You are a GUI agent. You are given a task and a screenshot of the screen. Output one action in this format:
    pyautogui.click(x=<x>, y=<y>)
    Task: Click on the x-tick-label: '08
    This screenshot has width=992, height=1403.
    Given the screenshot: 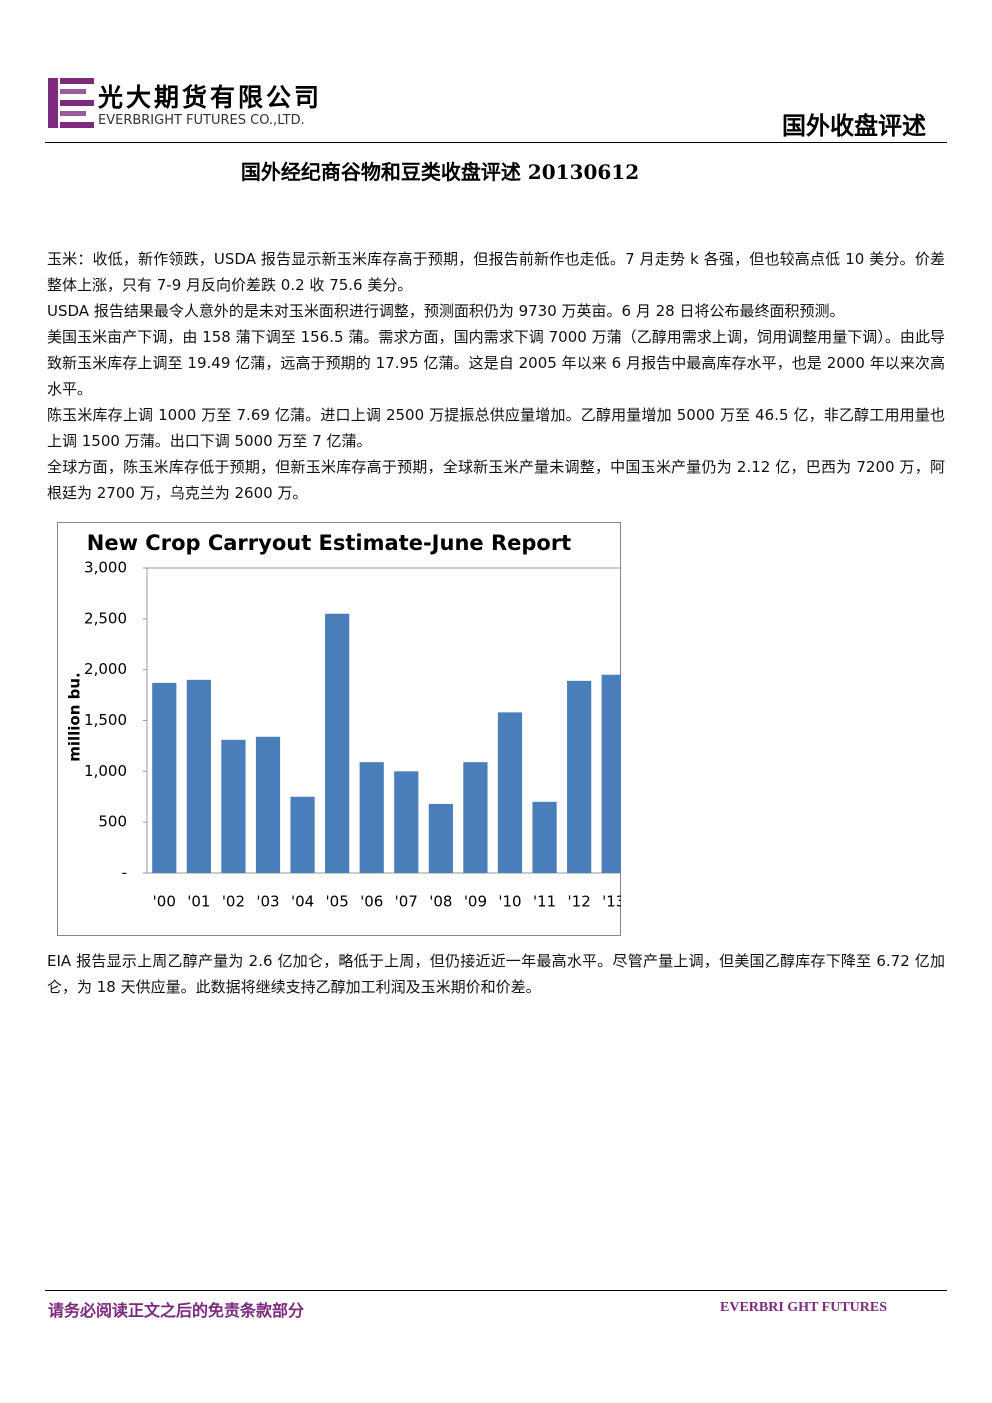 What is the action you would take?
    pyautogui.click(x=440, y=902)
    